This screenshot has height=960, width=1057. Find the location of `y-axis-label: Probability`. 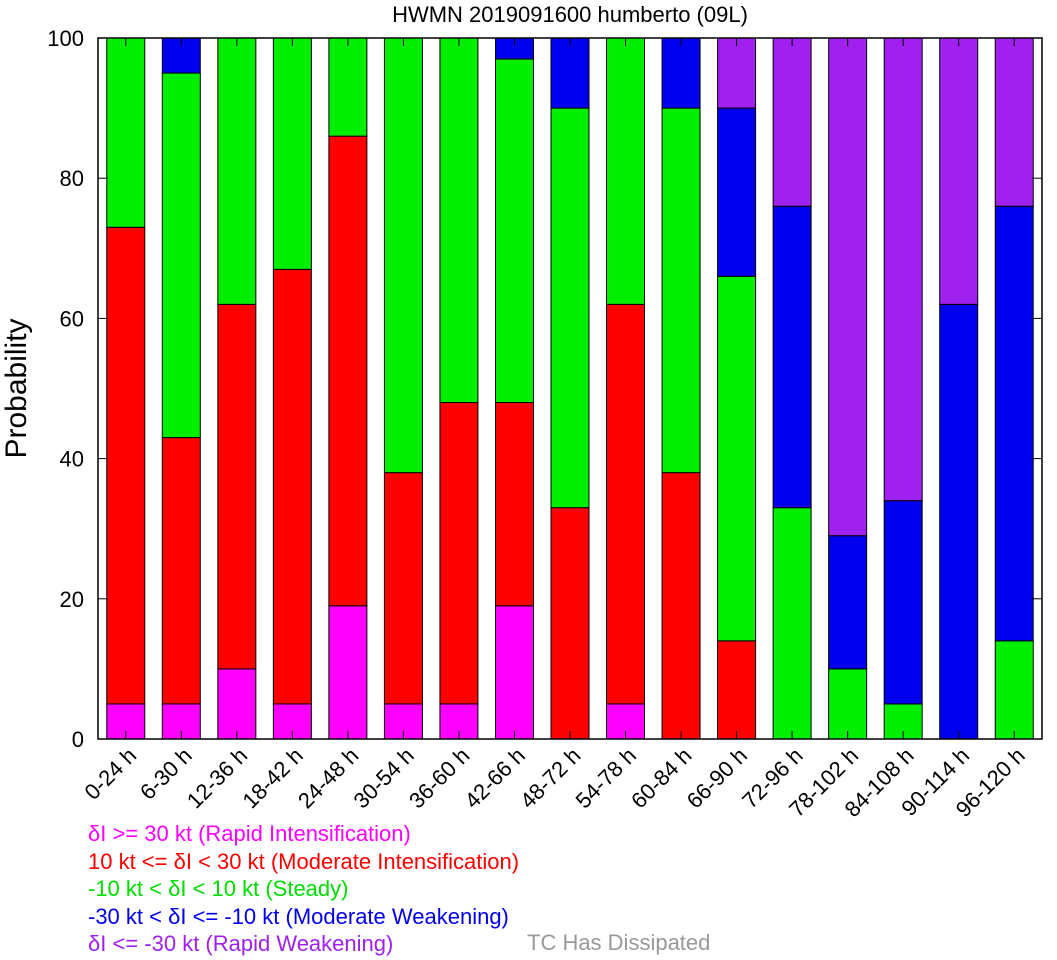

y-axis-label: Probability is located at coordinates (16, 388).